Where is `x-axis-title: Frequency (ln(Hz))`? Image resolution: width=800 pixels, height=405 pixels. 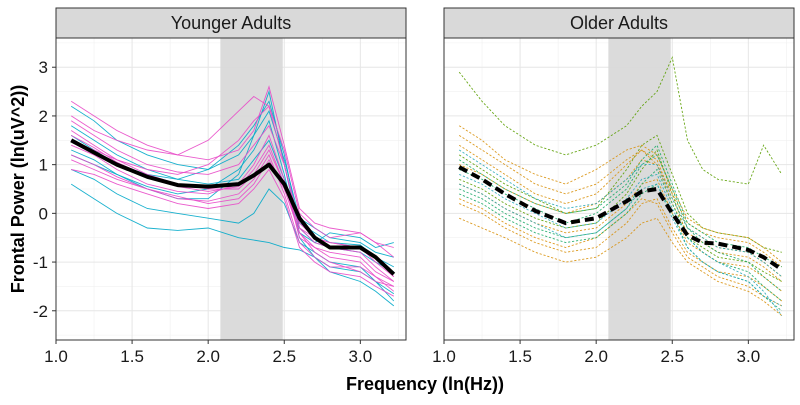
x-axis-title: Frequency (ln(Hz)) is located at coordinates (425, 384).